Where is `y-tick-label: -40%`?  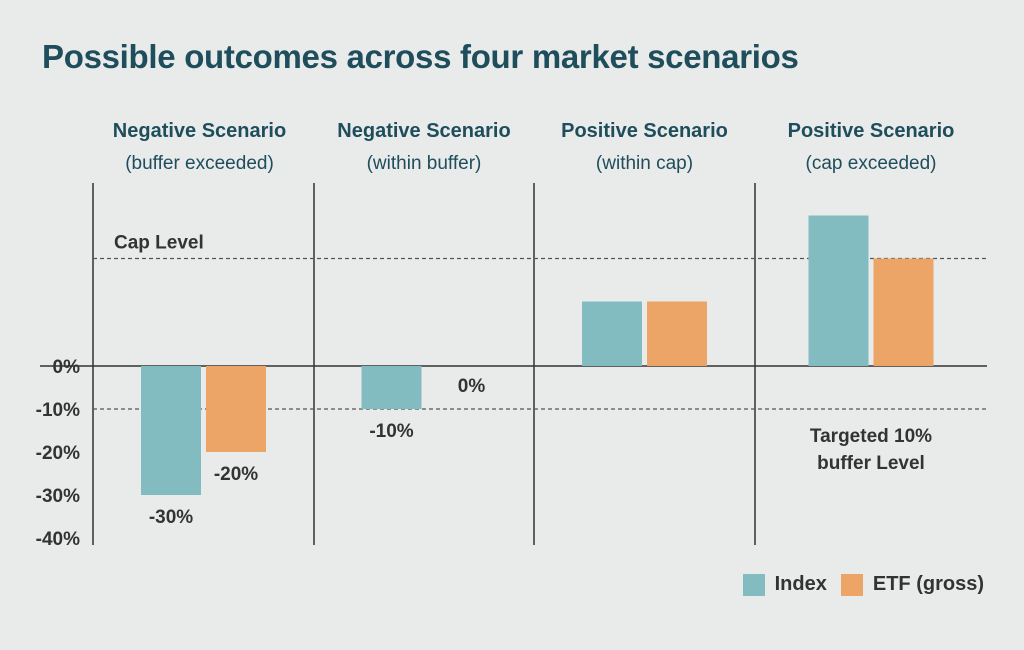
y-tick-label: -40% is located at coordinates (58, 539).